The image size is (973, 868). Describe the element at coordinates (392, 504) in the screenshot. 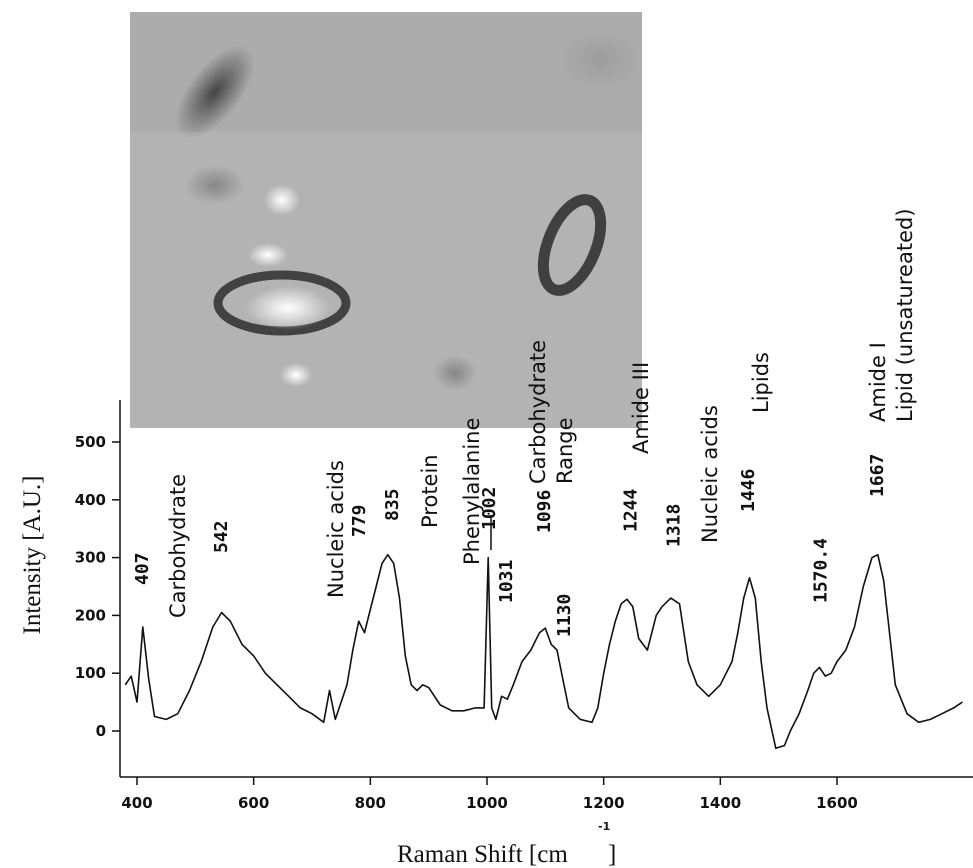

I see `peak-label-835: 835` at that location.